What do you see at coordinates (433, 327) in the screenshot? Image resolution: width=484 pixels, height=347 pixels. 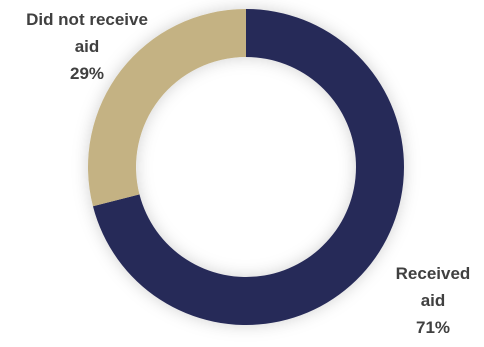 I see `value-label: 71%` at bounding box center [433, 327].